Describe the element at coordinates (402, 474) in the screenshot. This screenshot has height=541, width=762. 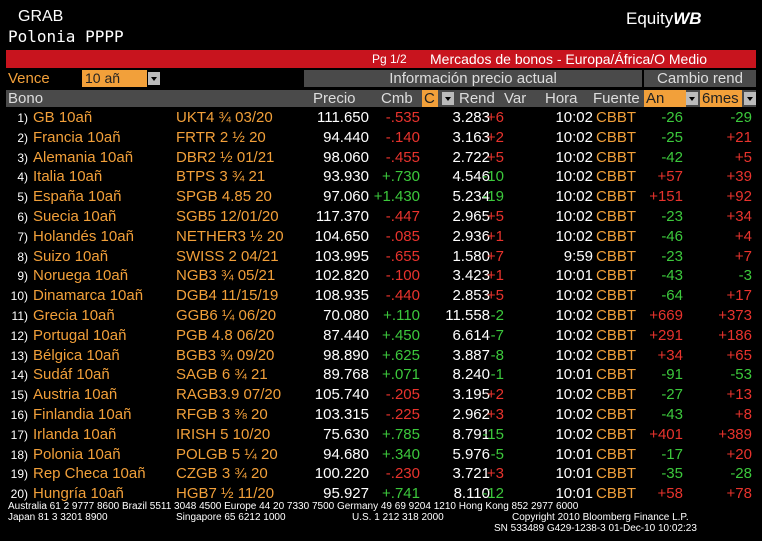
I see `price-change: -.230` at that location.